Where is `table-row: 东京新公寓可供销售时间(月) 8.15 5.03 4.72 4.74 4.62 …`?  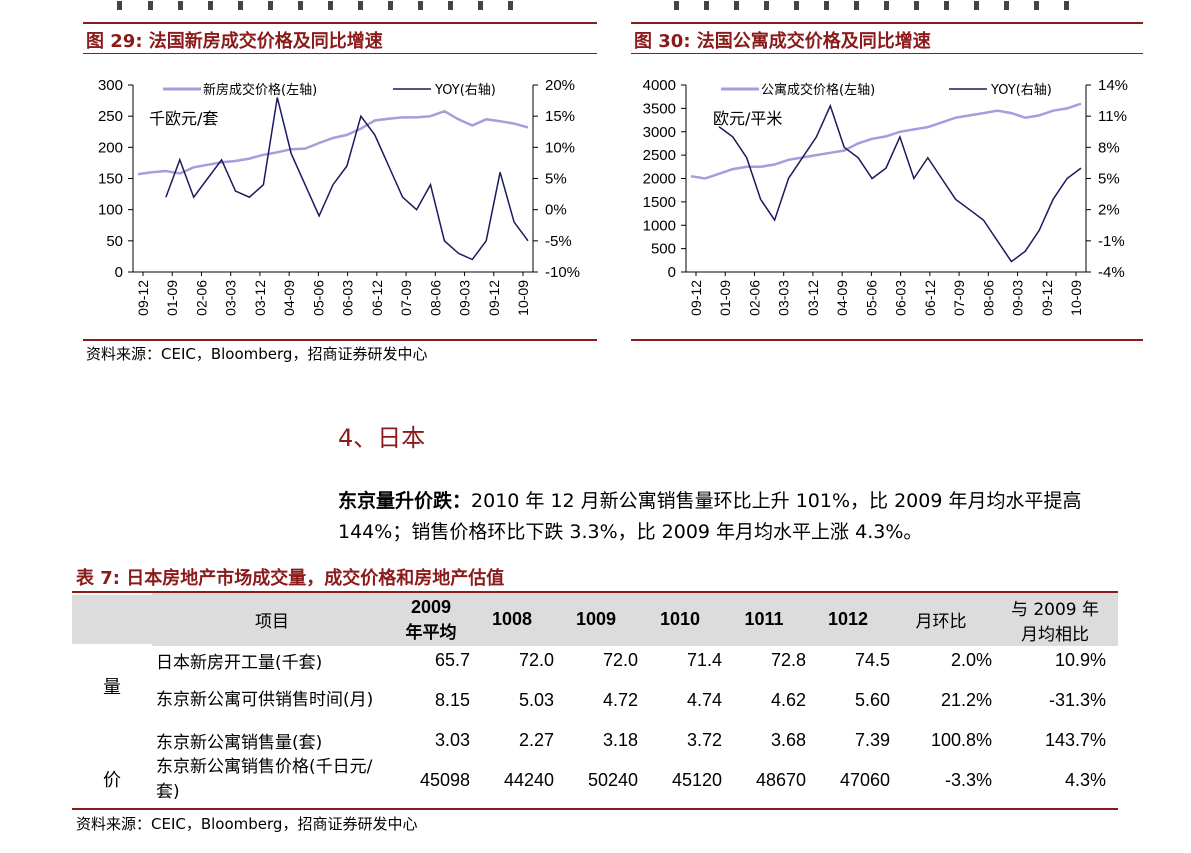
table-row: 东京新公寓可供销售时间(月) 8.15 5.03 4.72 4.74 4.62 … is located at coordinates (595, 700).